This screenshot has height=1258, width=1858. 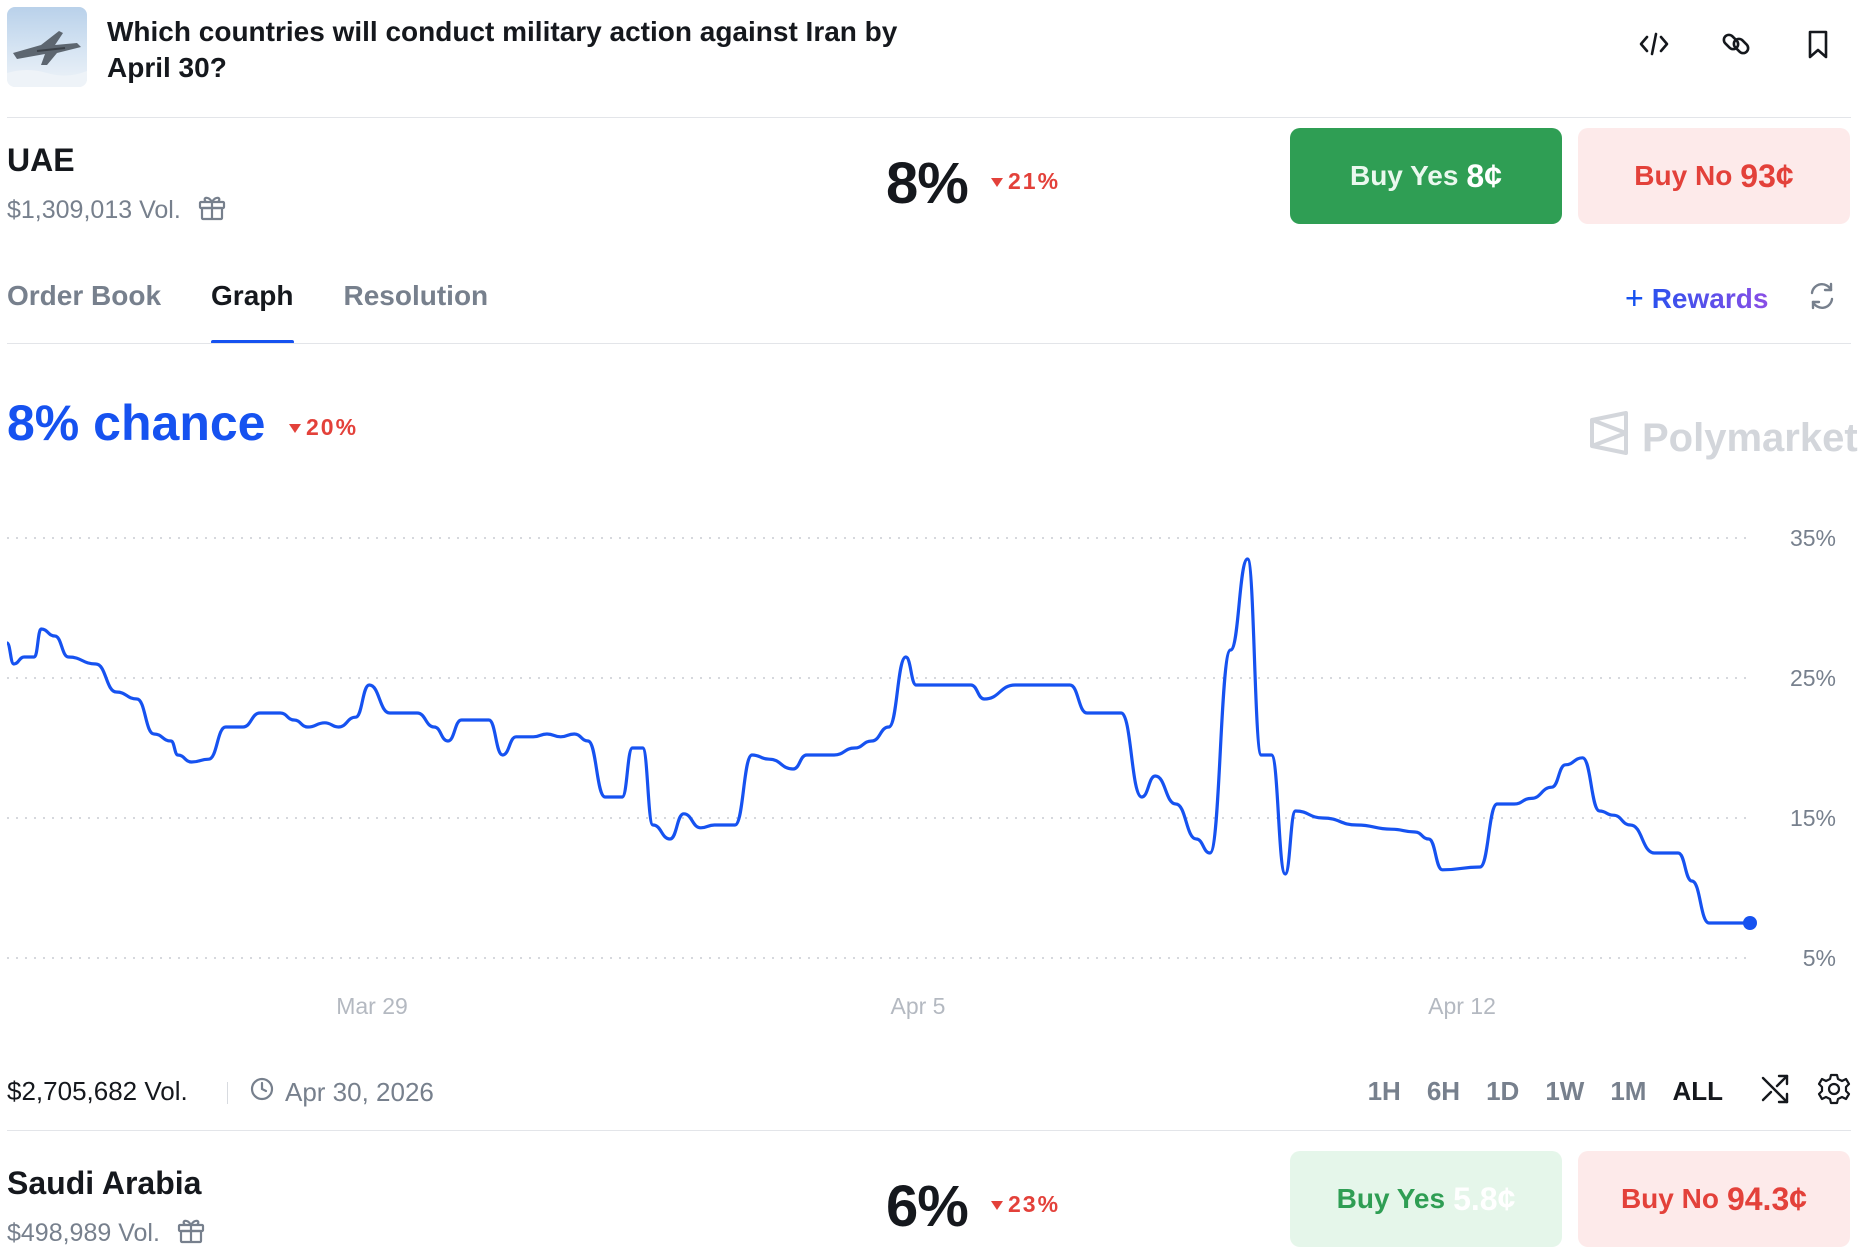 What do you see at coordinates (1697, 1091) in the screenshot?
I see `range-all: ALL` at bounding box center [1697, 1091].